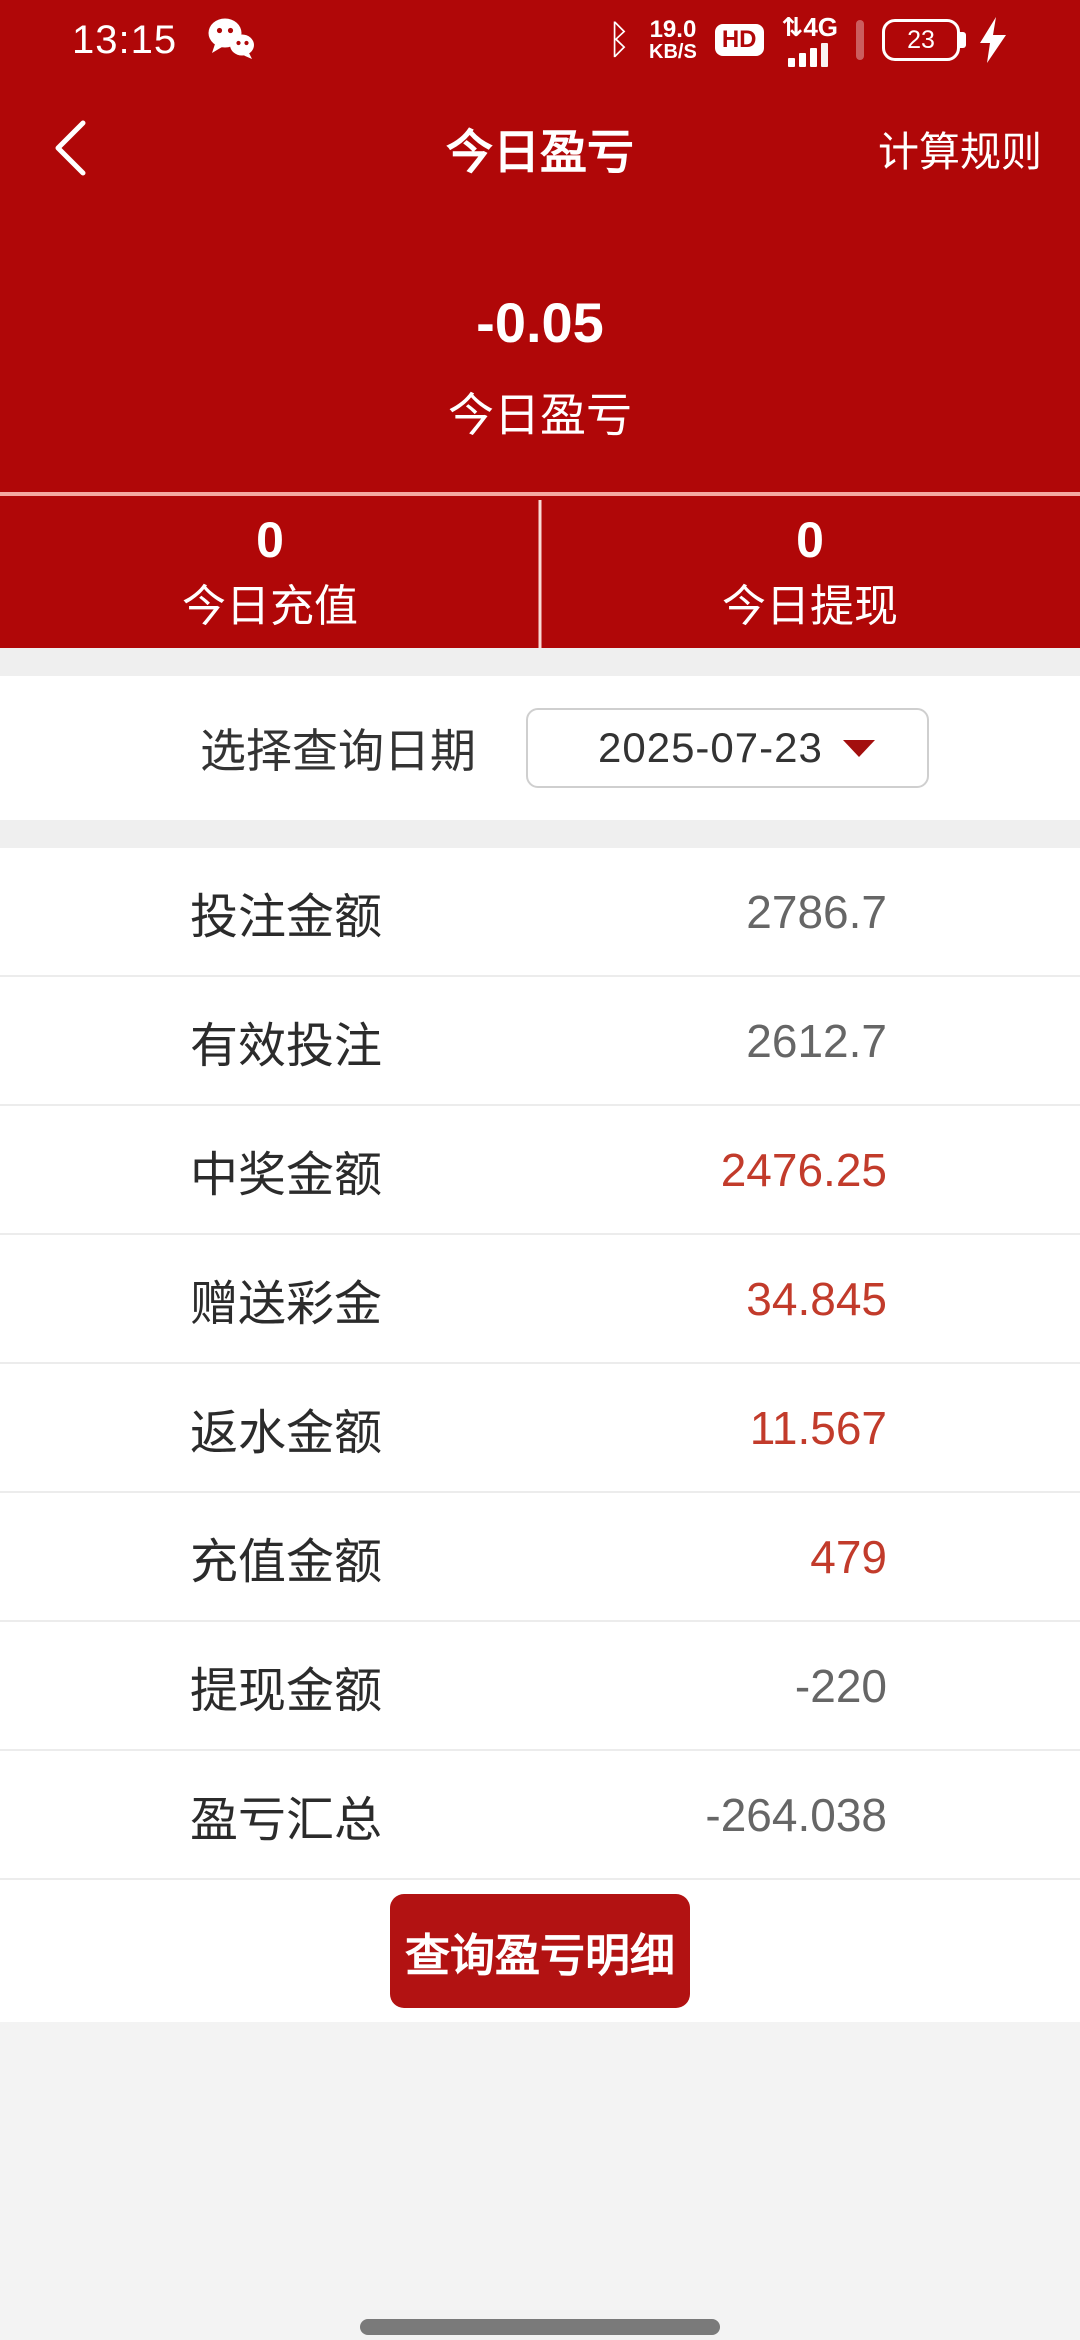 The height and width of the screenshot is (2340, 1080). Describe the element at coordinates (960, 152) in the screenshot. I see `calculation-rules-link: 计算规则` at that location.